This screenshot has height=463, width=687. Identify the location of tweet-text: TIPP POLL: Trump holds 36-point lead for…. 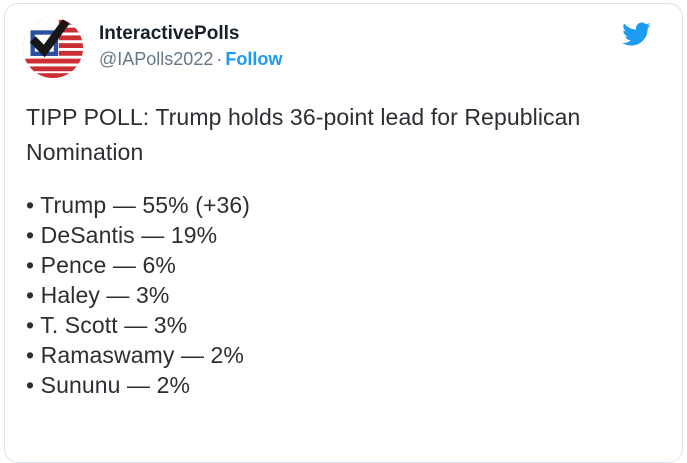
(303, 134).